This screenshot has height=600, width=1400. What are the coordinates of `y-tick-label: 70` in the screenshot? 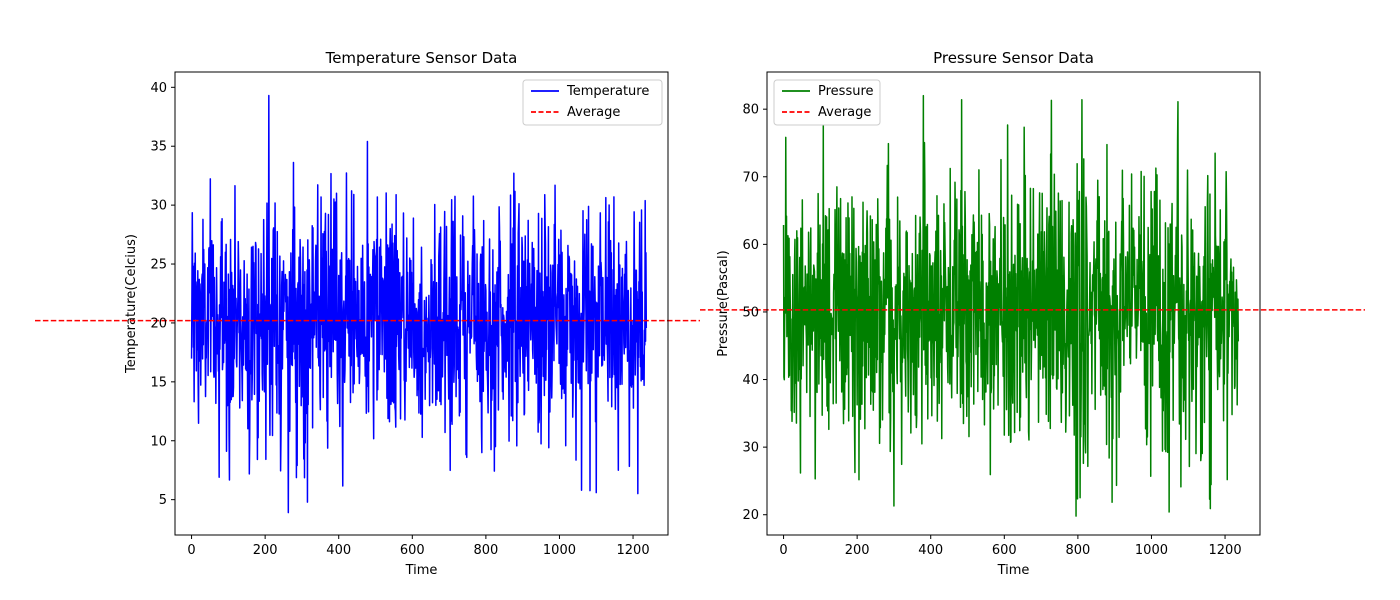 It's located at (750, 177).